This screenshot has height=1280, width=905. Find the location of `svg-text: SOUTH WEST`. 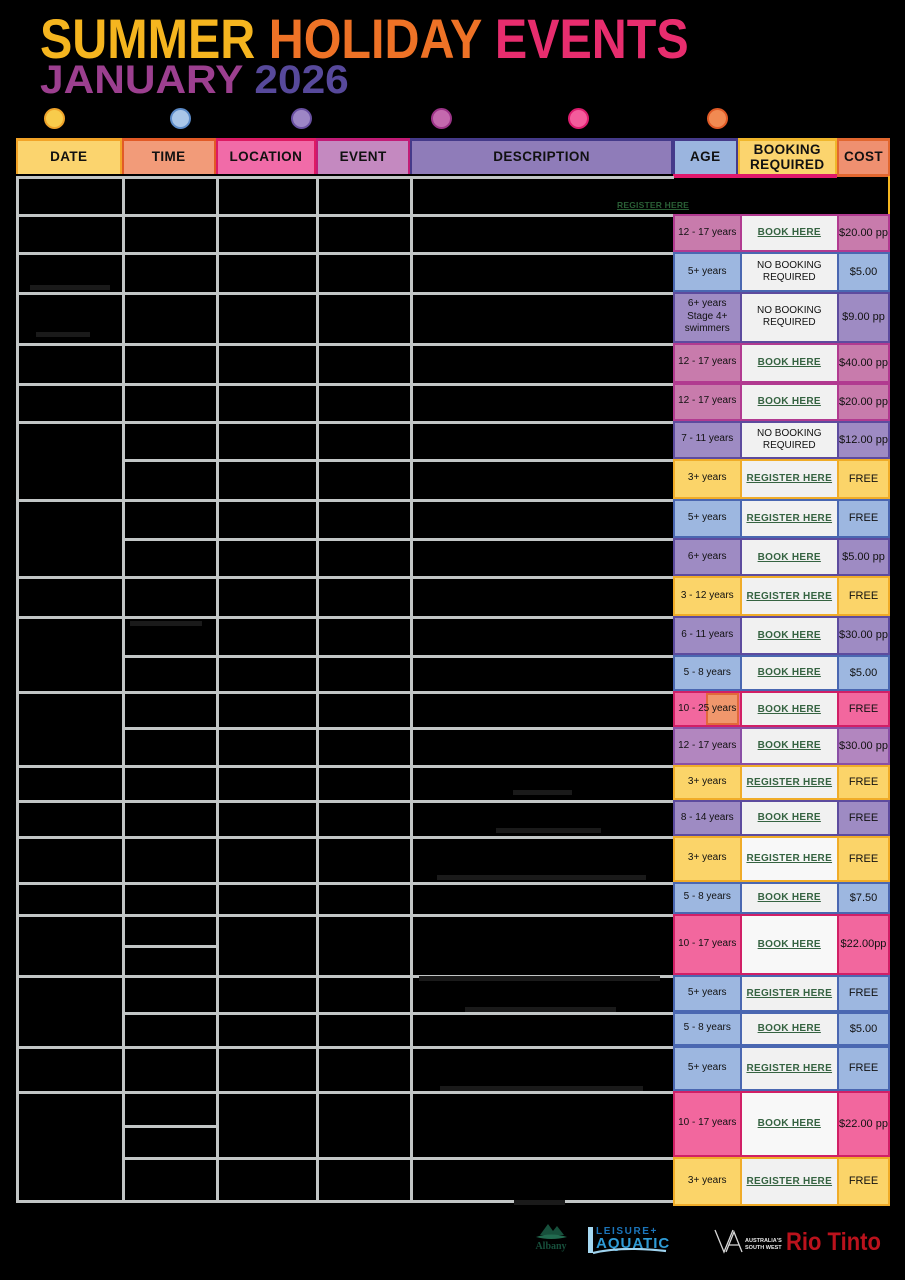

svg-text: SOUTH WEST is located at coordinates (763, 1248).